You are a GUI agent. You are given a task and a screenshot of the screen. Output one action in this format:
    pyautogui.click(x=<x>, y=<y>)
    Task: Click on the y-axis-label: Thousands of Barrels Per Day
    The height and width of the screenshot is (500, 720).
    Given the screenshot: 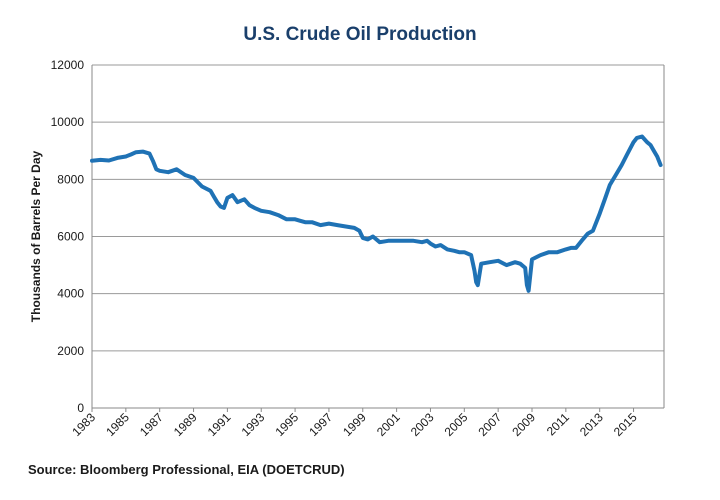 What is the action you would take?
    pyautogui.click(x=36, y=236)
    